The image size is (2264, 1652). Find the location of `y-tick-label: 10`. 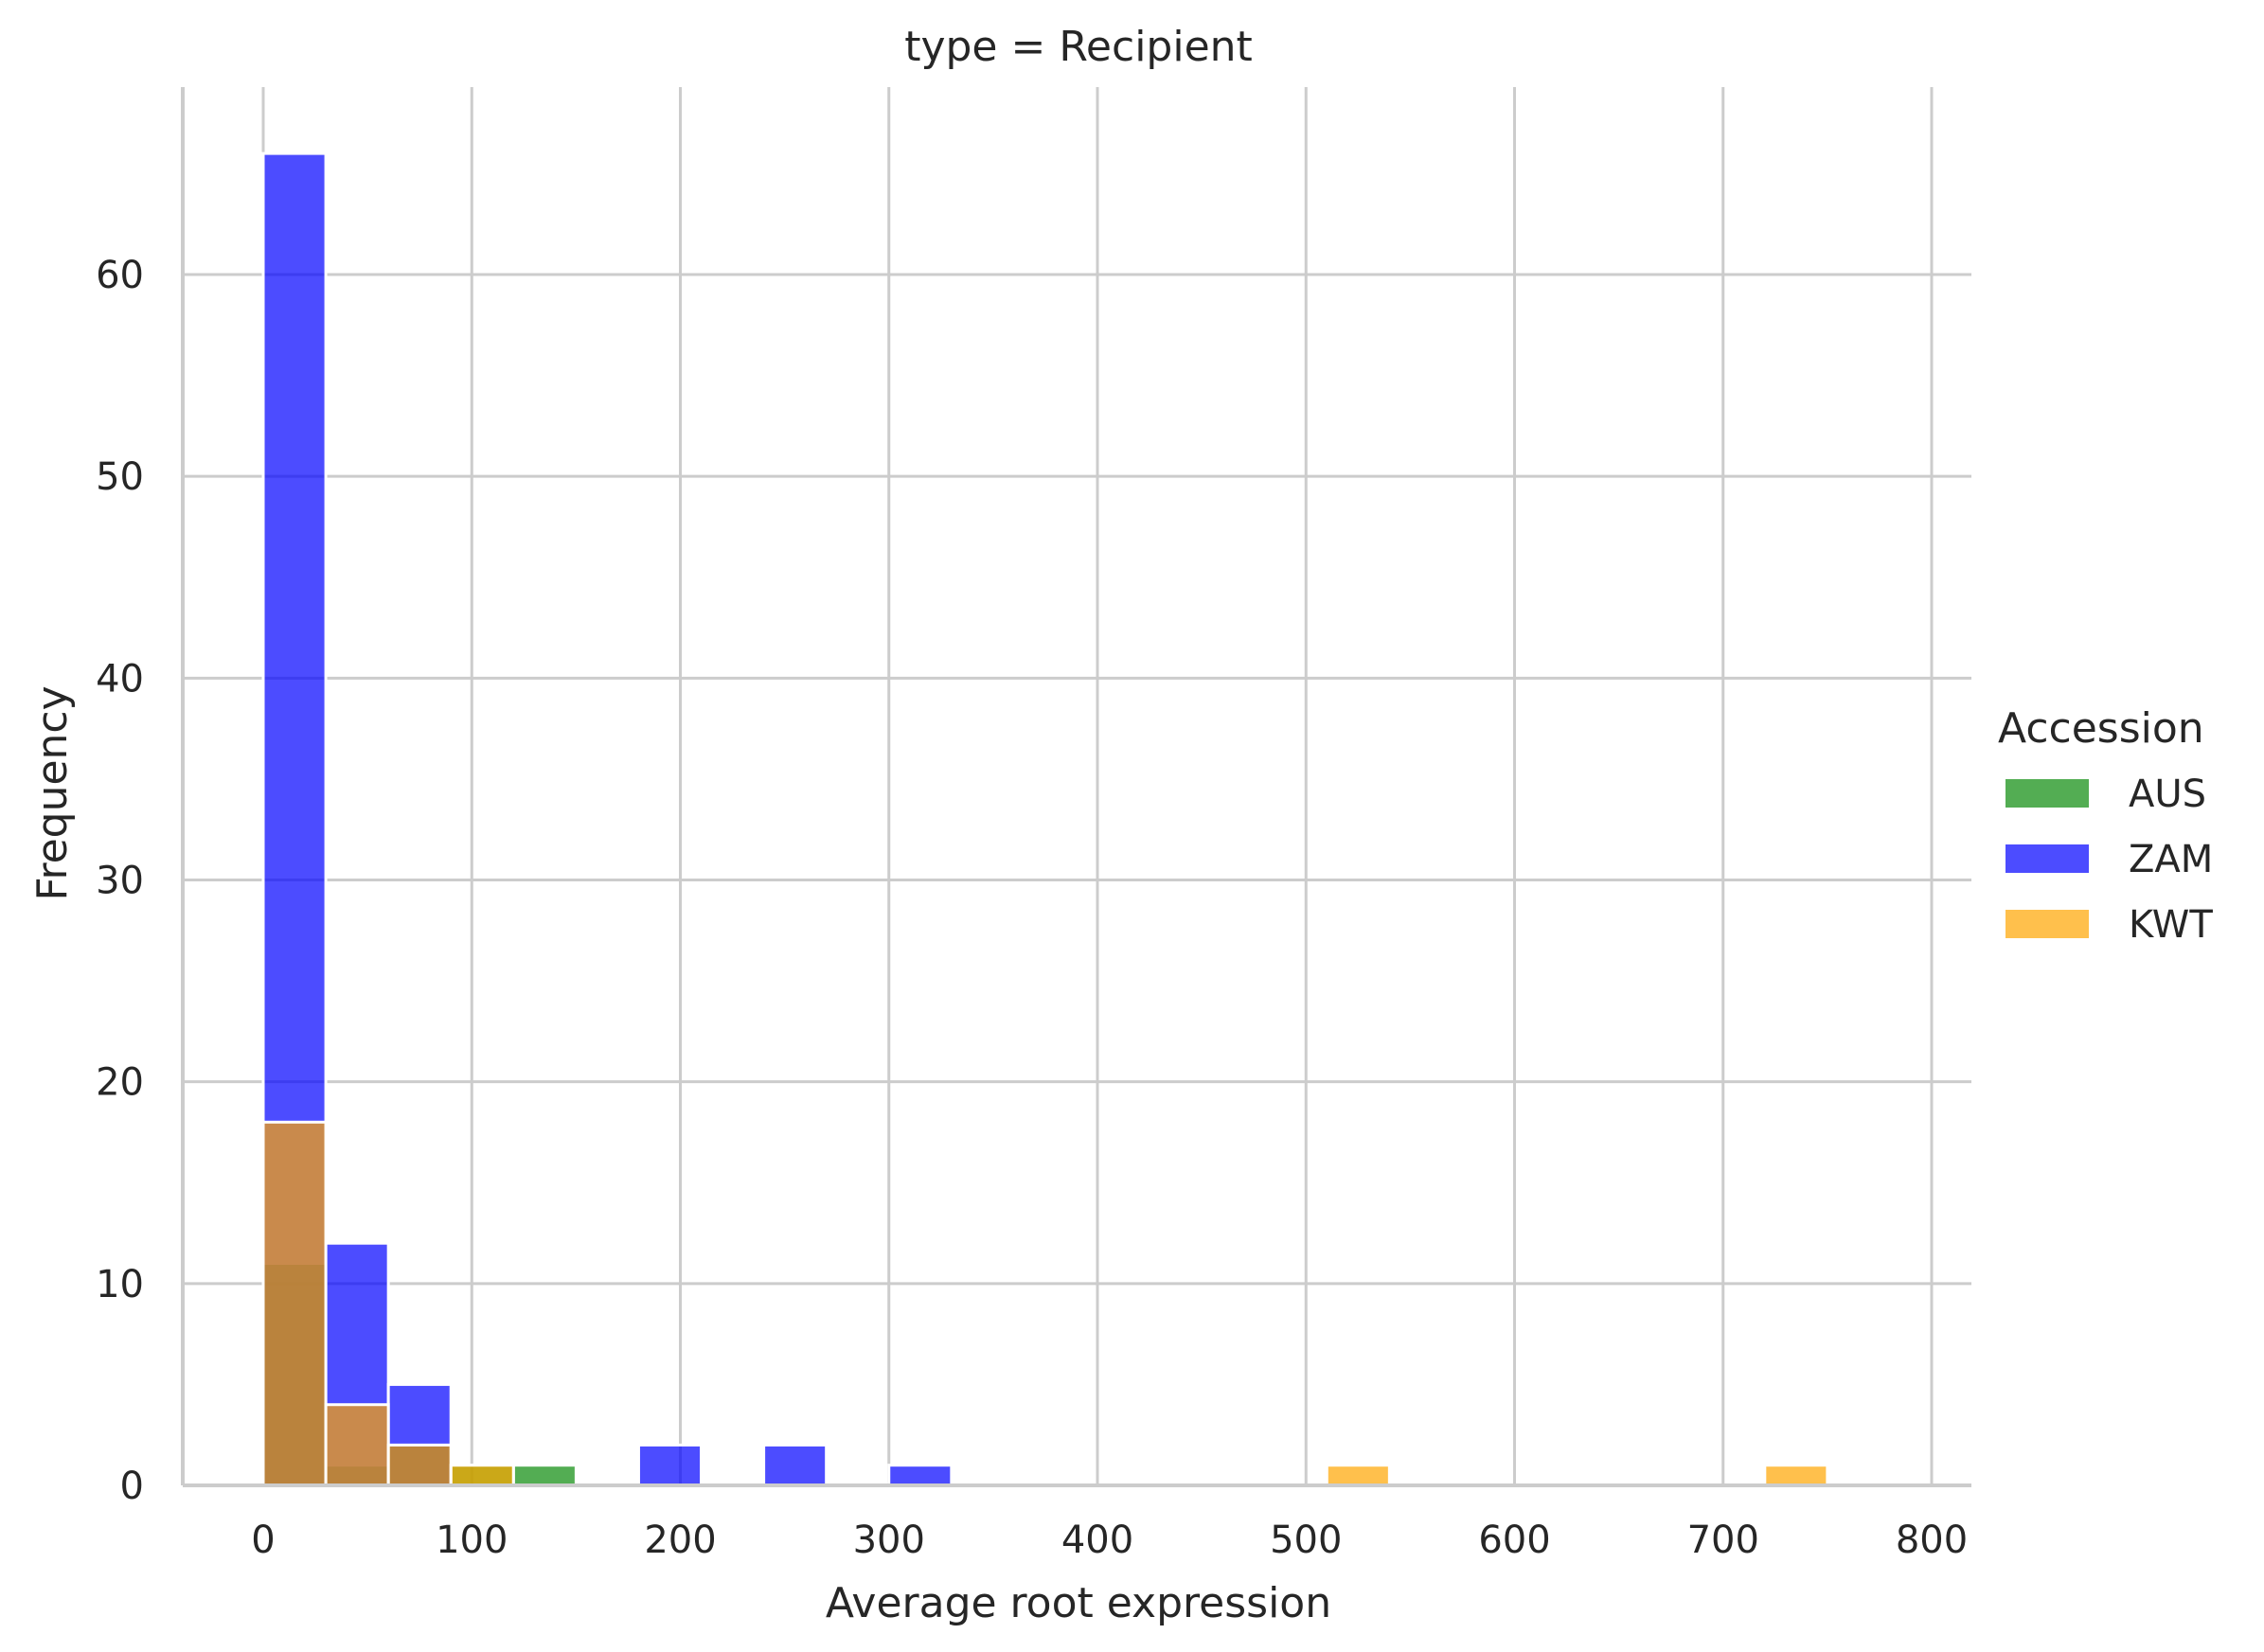

y-tick-label: 10 is located at coordinates (120, 1284).